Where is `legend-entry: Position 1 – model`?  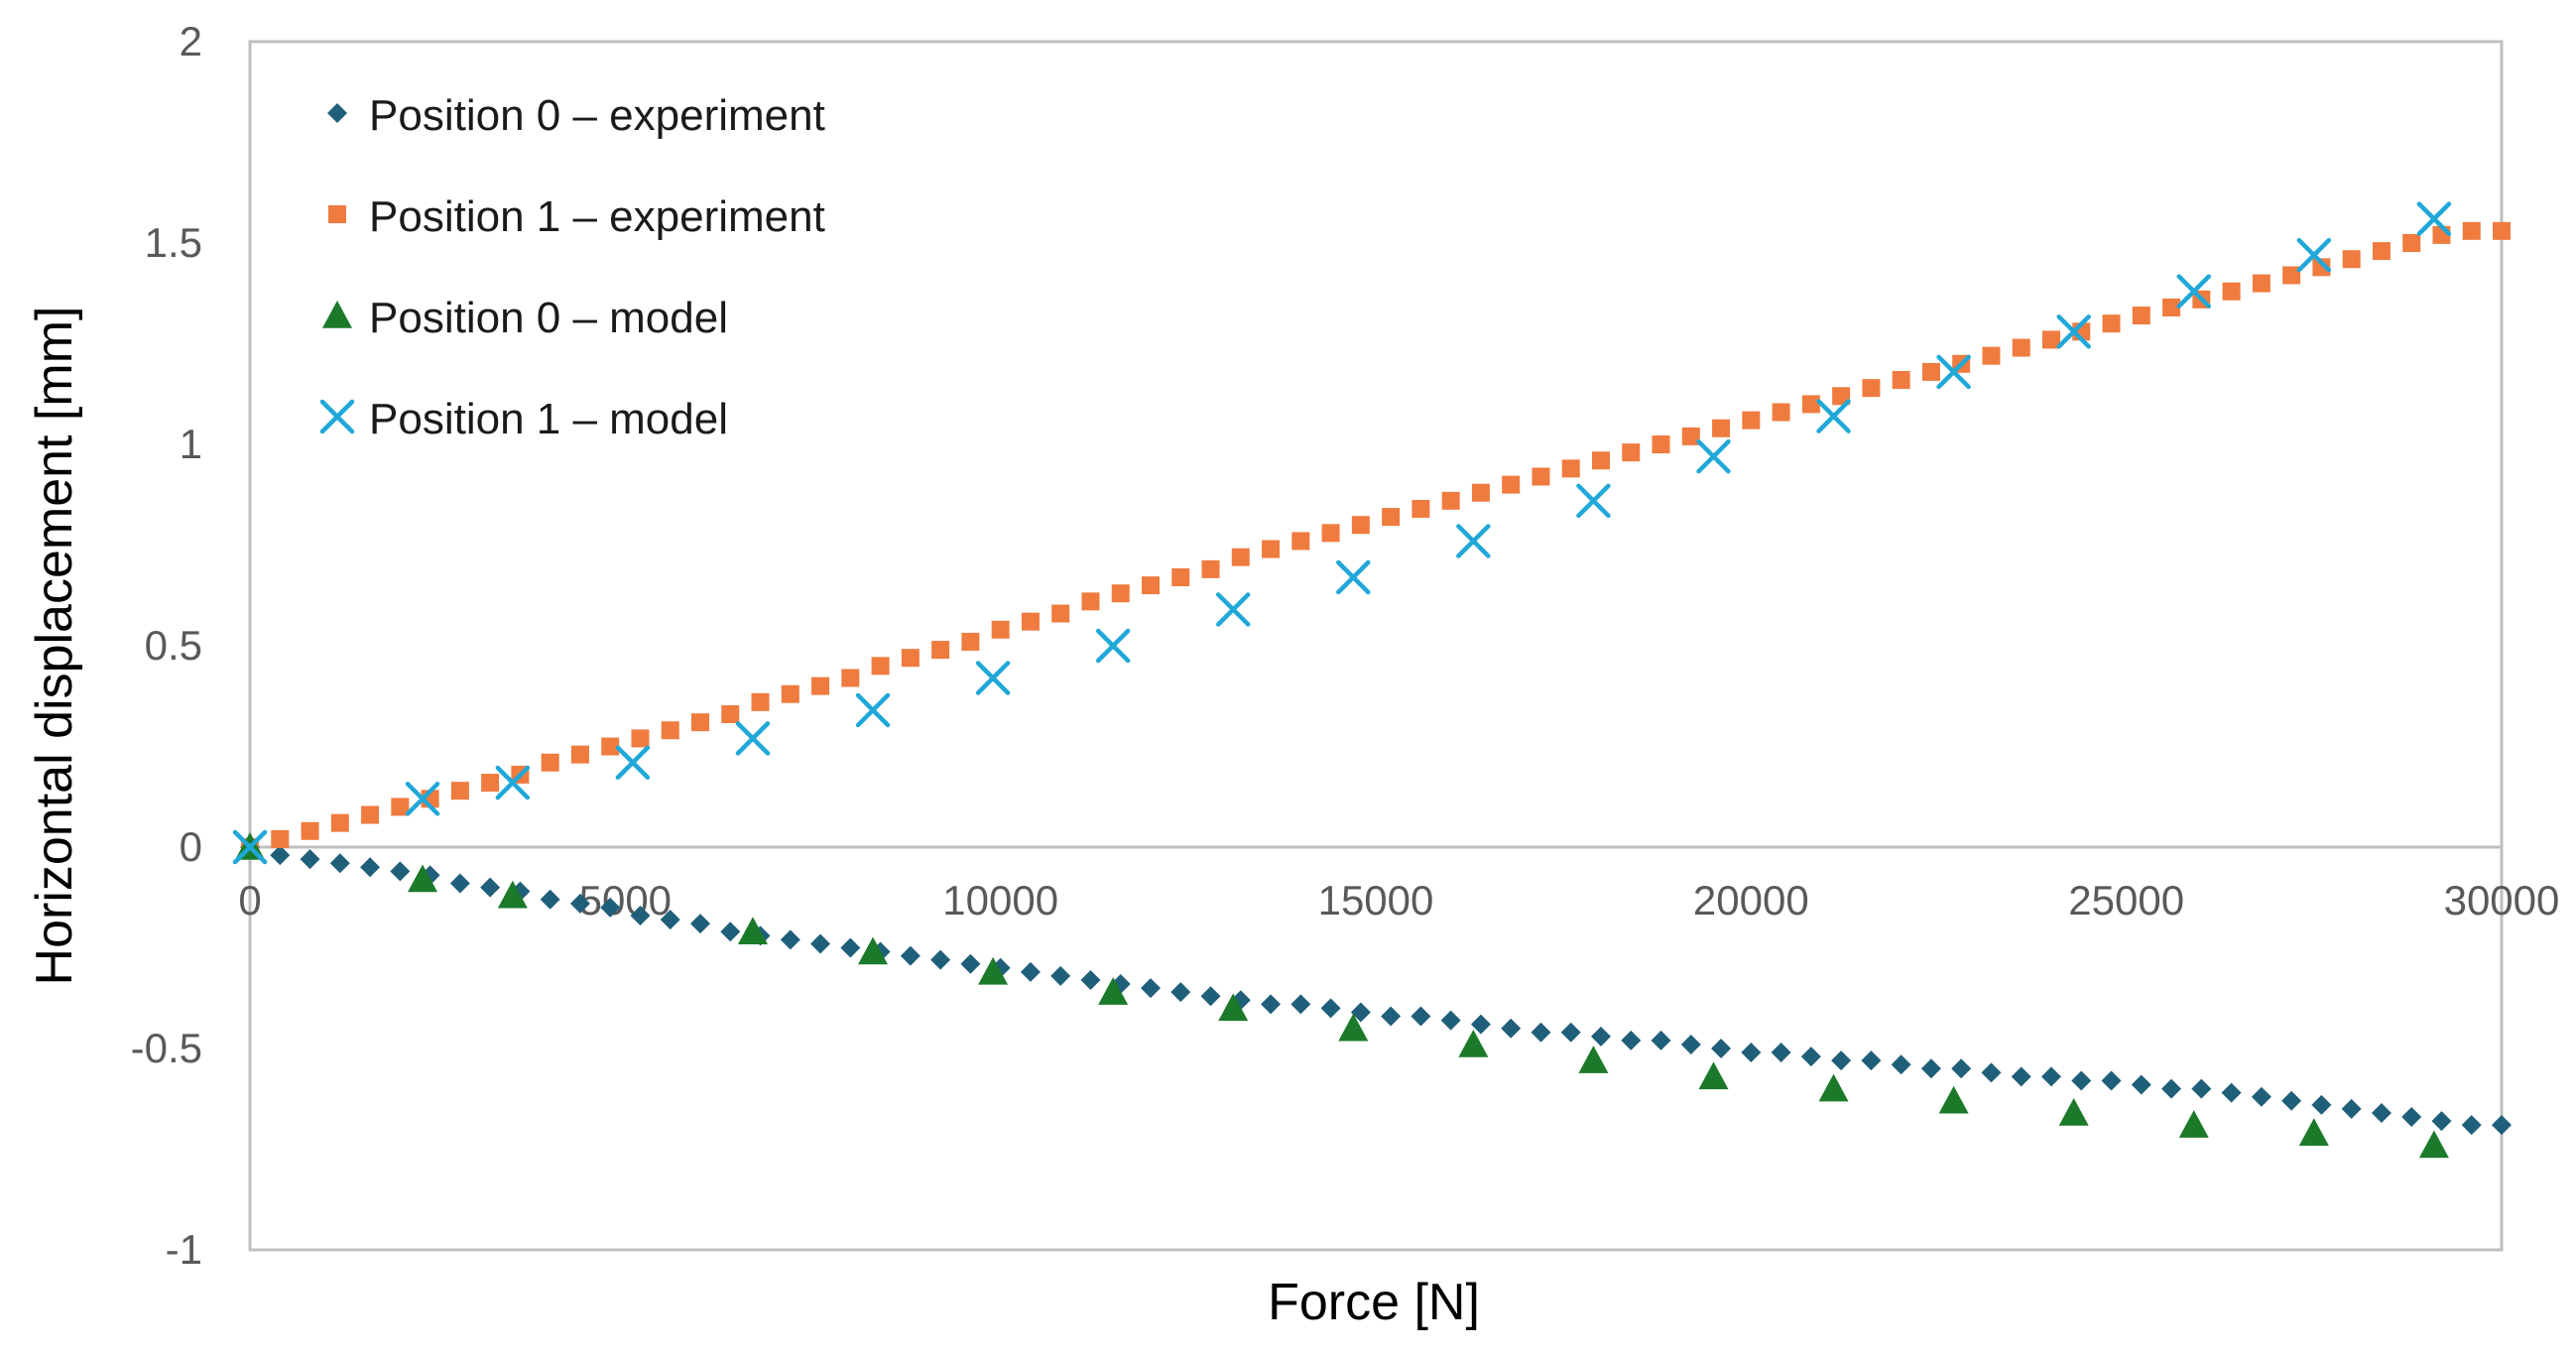 legend-entry: Position 1 – model is located at coordinates (523, 419).